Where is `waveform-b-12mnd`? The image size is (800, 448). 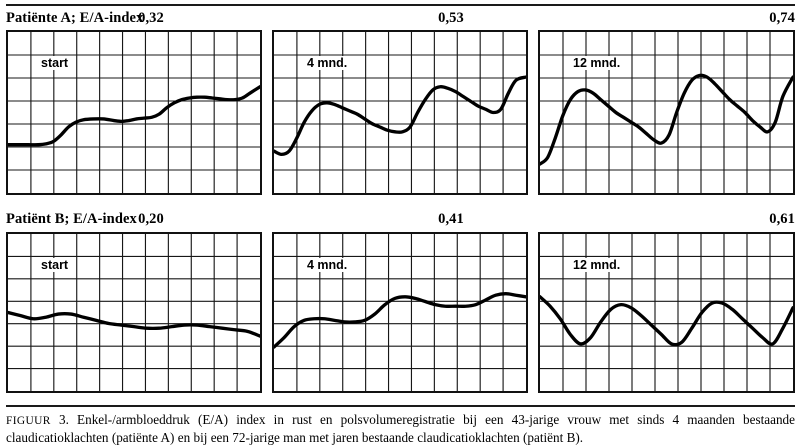
waveform-b-12mnd is located at coordinates (666, 312).